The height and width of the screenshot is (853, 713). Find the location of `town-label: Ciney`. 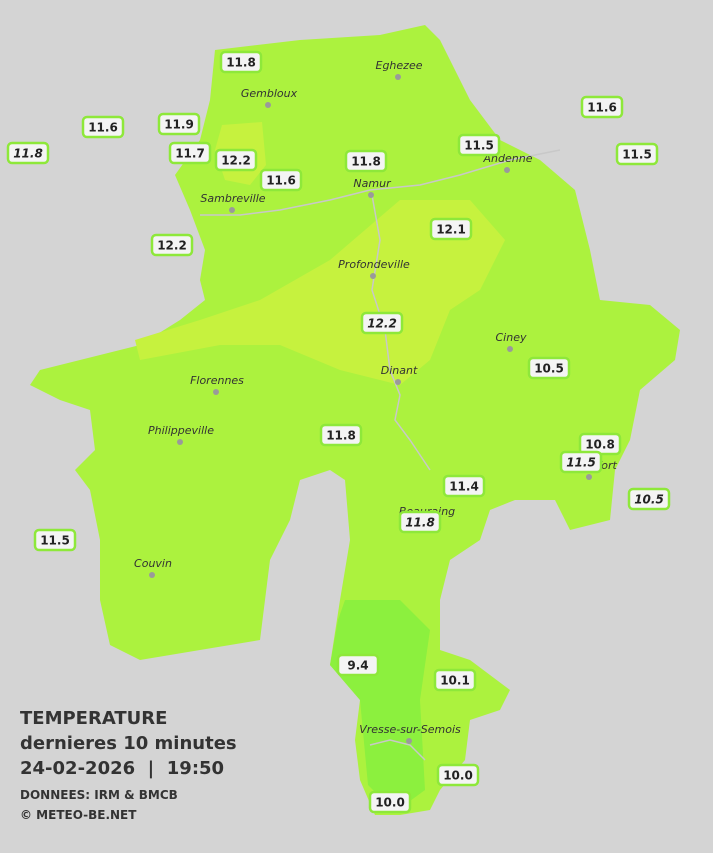

town-label: Ciney is located at coordinates (511, 337).